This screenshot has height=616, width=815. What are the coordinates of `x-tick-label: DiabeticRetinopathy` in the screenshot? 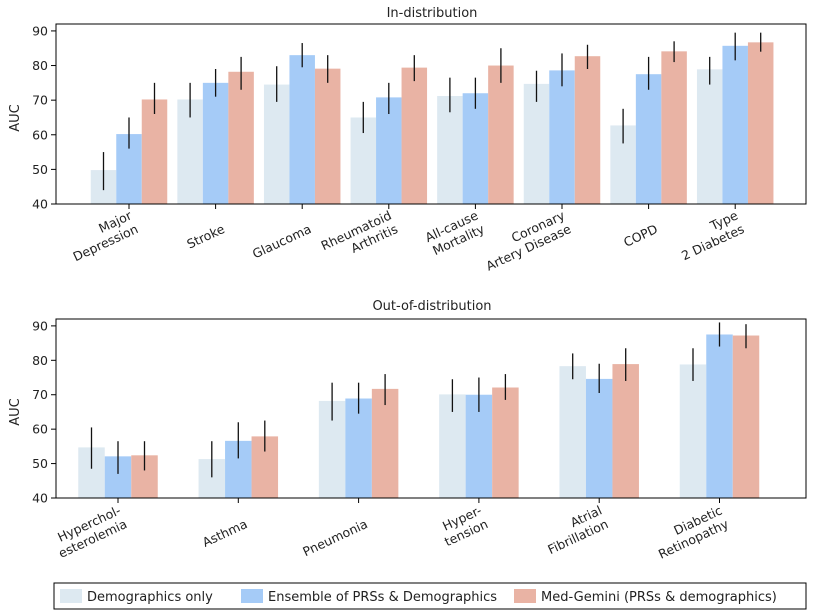 It's located at (691, 531).